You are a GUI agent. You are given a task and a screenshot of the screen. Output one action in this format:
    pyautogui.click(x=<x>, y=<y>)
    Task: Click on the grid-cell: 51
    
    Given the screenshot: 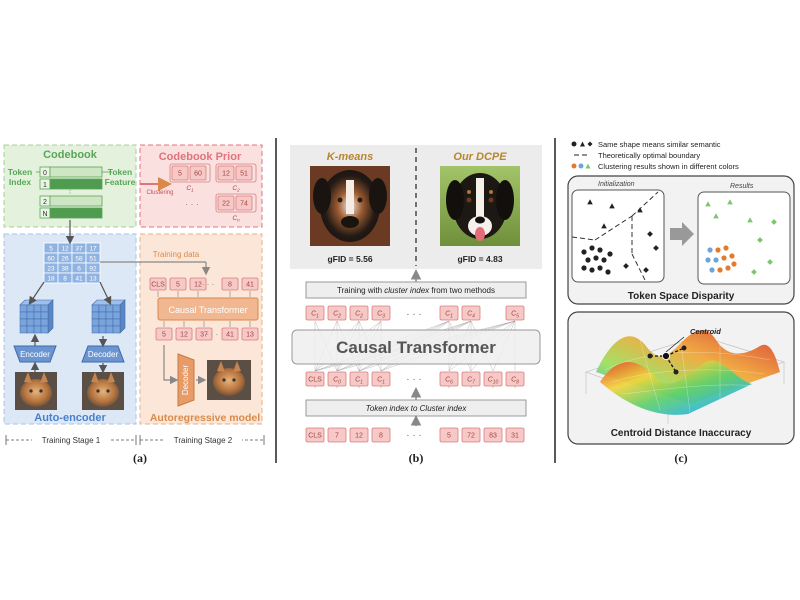 What is the action you would take?
    pyautogui.click(x=93, y=258)
    